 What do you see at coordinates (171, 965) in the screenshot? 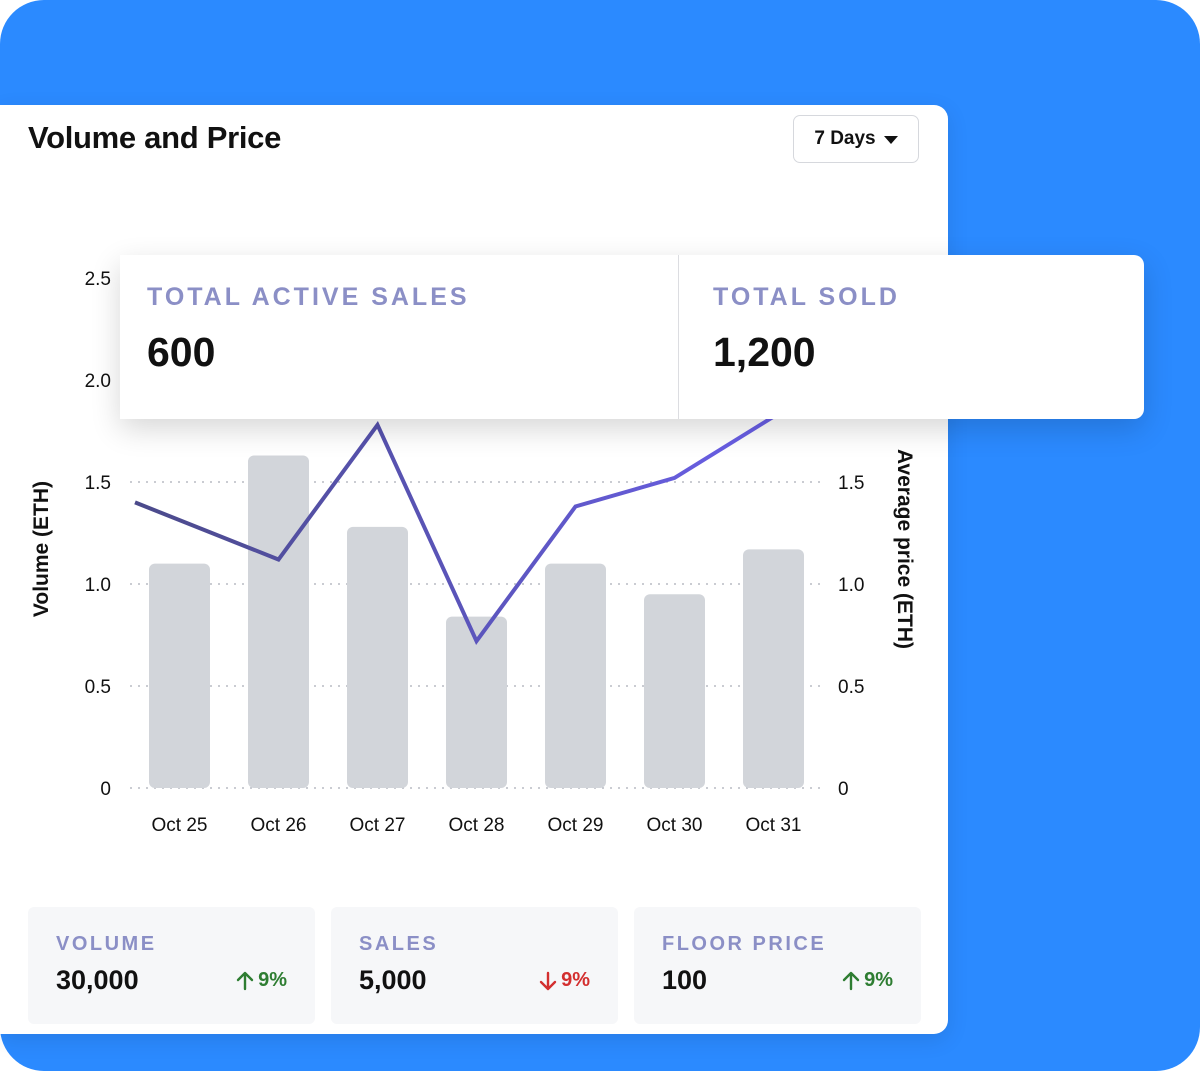
I see `metric-volume: VOLUME 30,000 9%` at bounding box center [171, 965].